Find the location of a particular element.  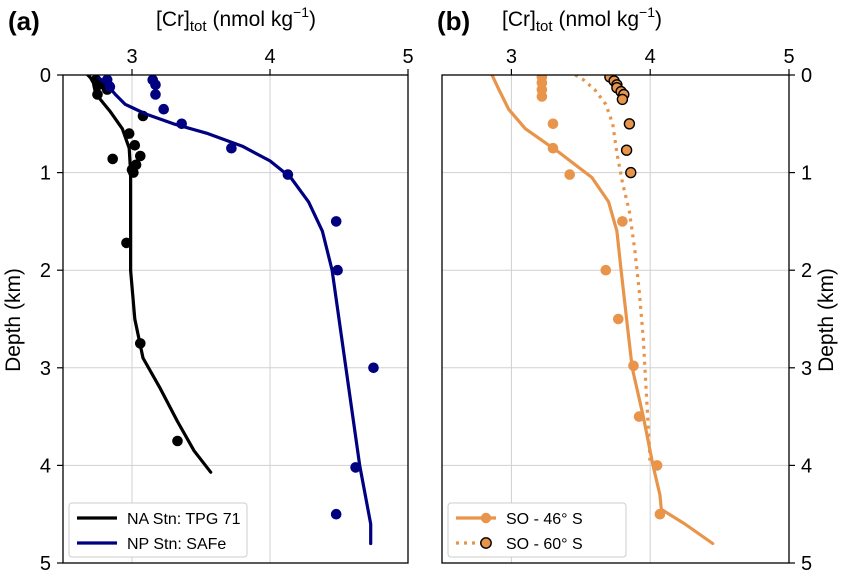

legend: NA Stn: TPG 71 NP Stn: SAFe is located at coordinates (158, 530).